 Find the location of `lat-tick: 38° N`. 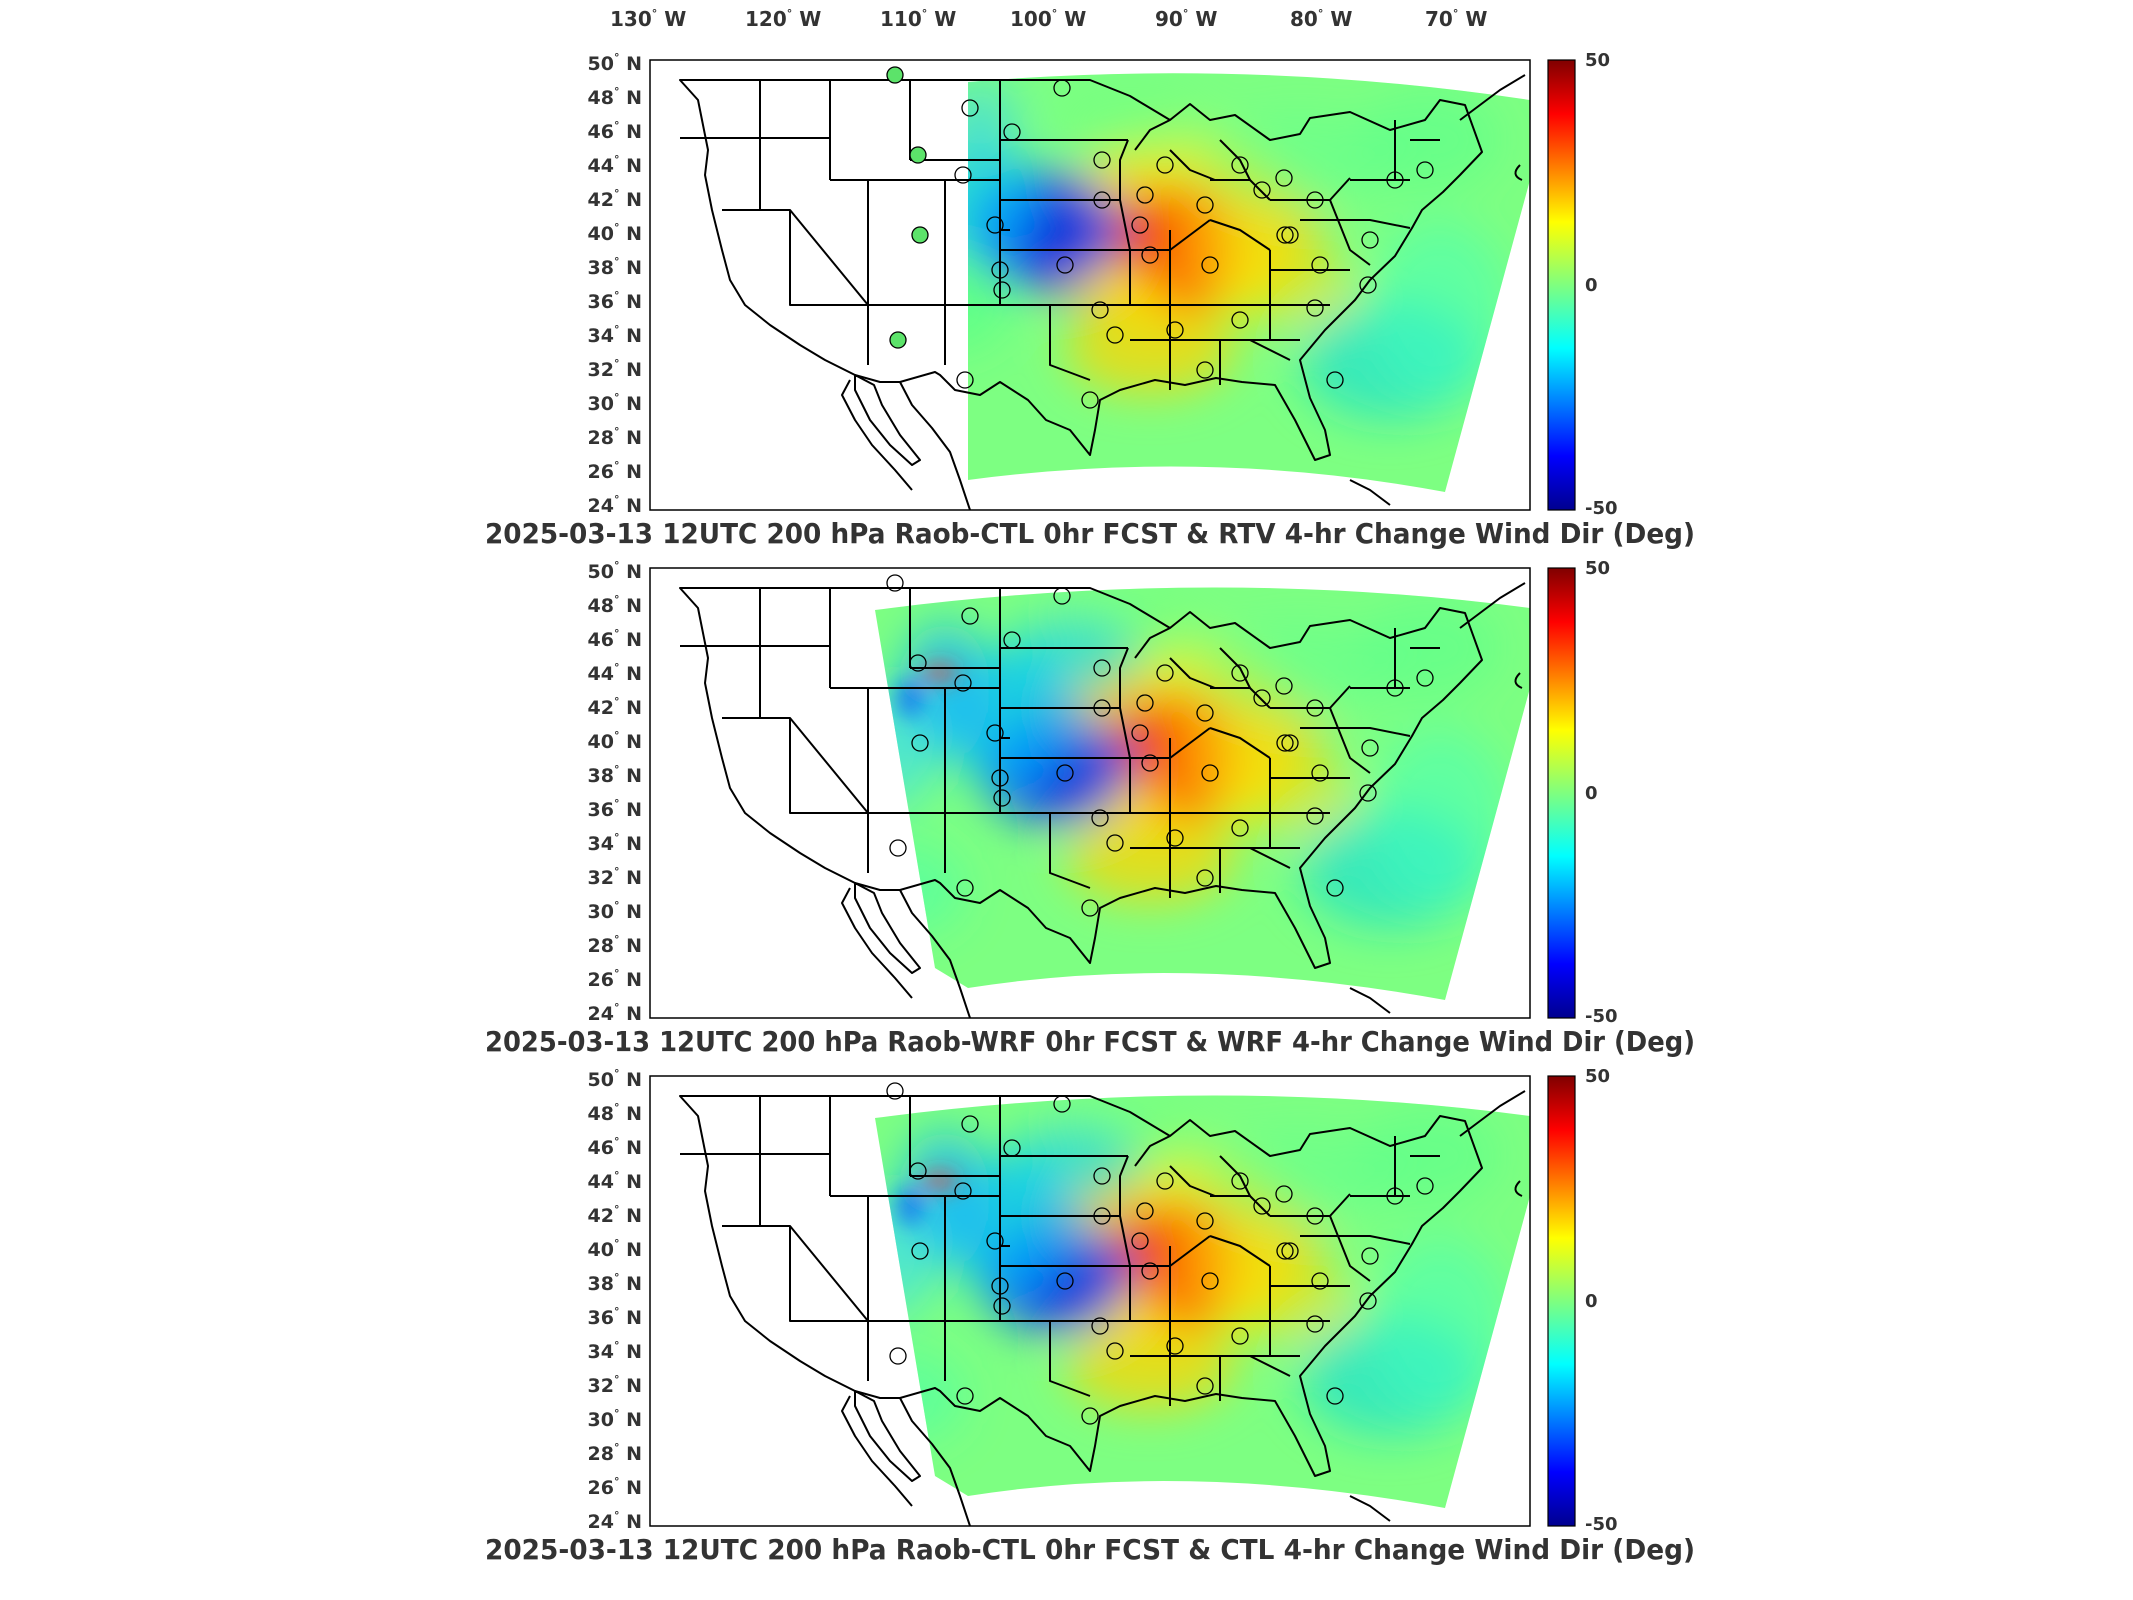

lat-tick: 38° N is located at coordinates (615, 267).